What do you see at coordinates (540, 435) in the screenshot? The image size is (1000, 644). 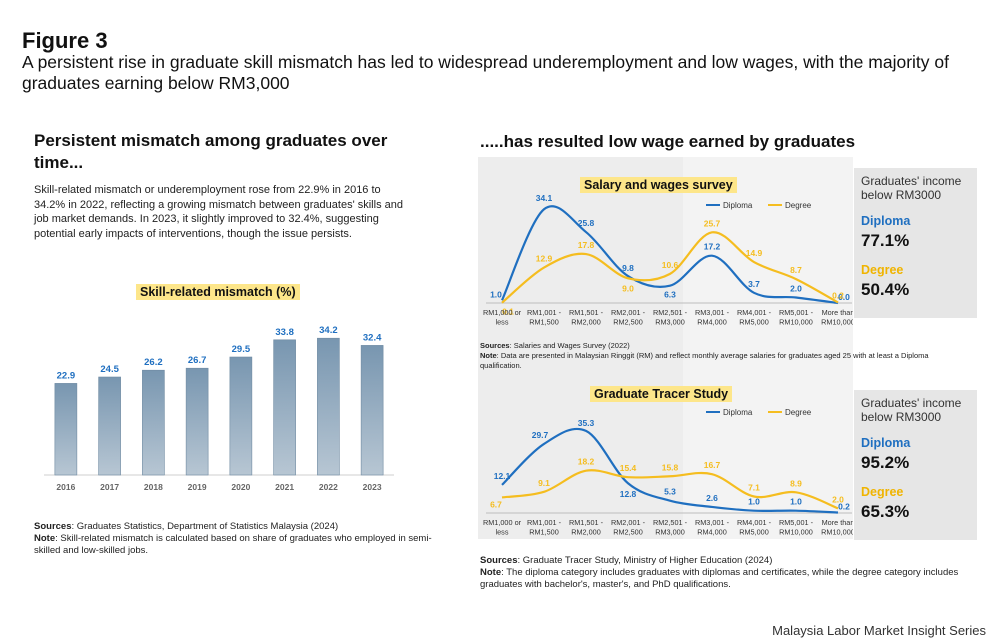 I see `data-label-diploma: 29.7` at bounding box center [540, 435].